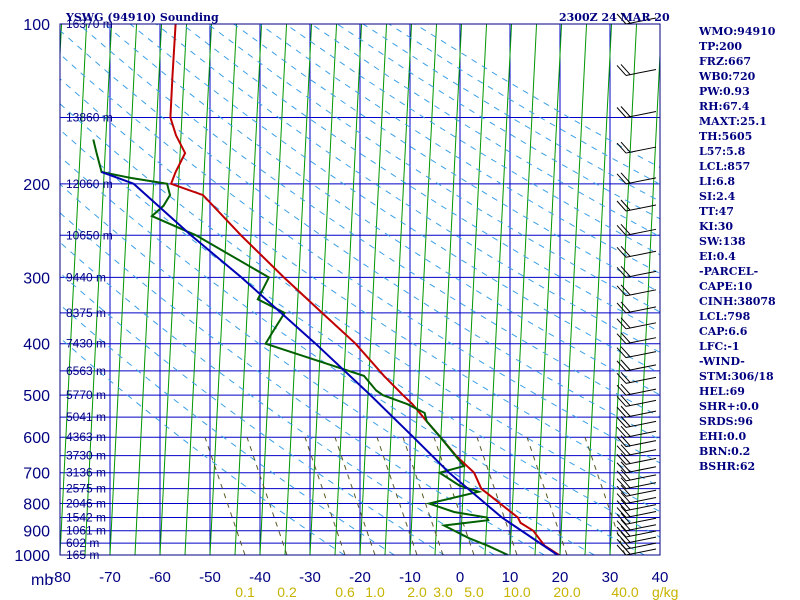  I want to click on index-line: LCL:798, so click(725, 316).